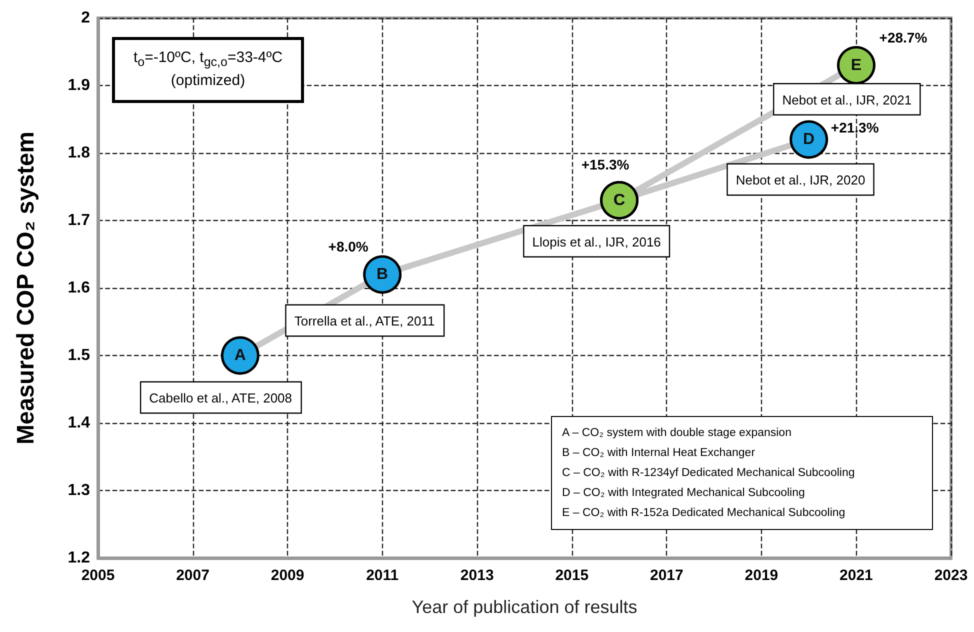  Describe the element at coordinates (809, 139) in the screenshot. I see `annotation: D` at that location.